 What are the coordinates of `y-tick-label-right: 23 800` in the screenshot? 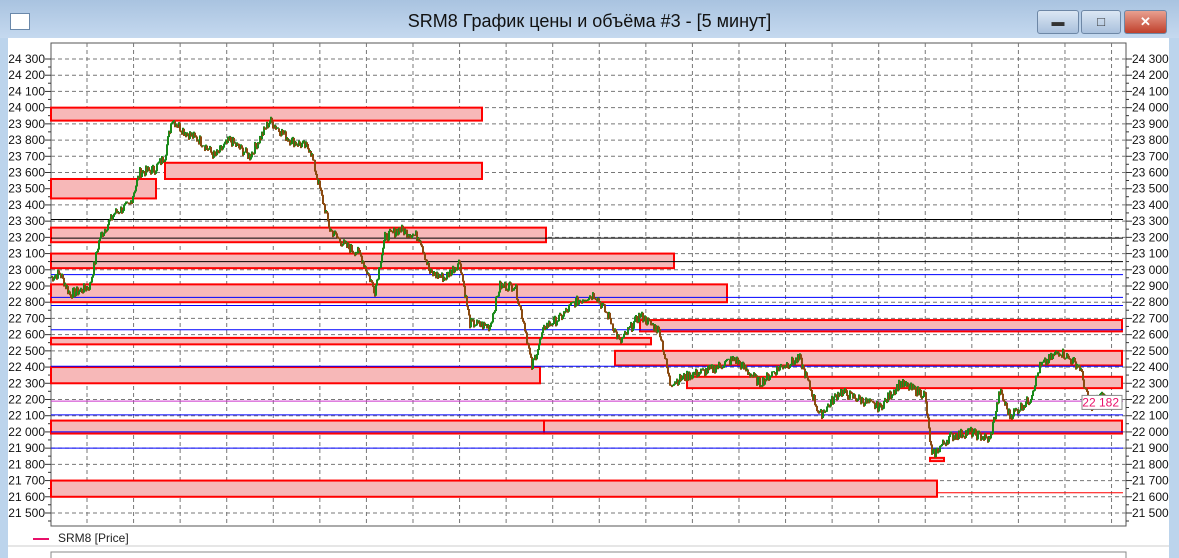 It's located at (1150, 140).